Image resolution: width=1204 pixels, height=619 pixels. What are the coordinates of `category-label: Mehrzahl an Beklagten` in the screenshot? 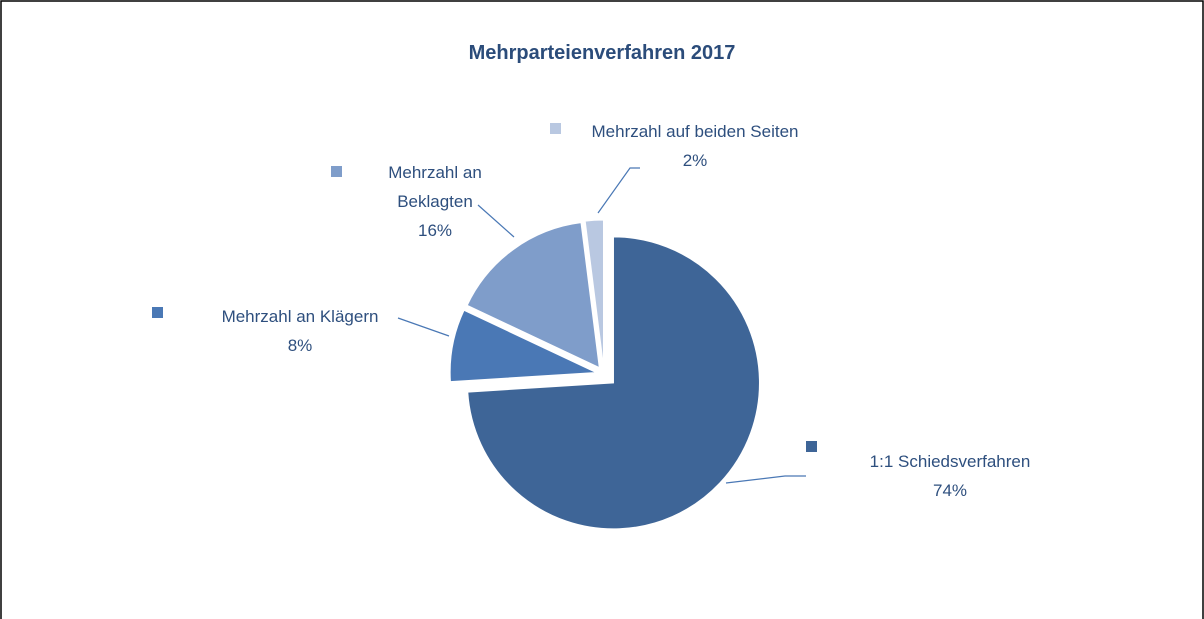 It's located at (435, 187).